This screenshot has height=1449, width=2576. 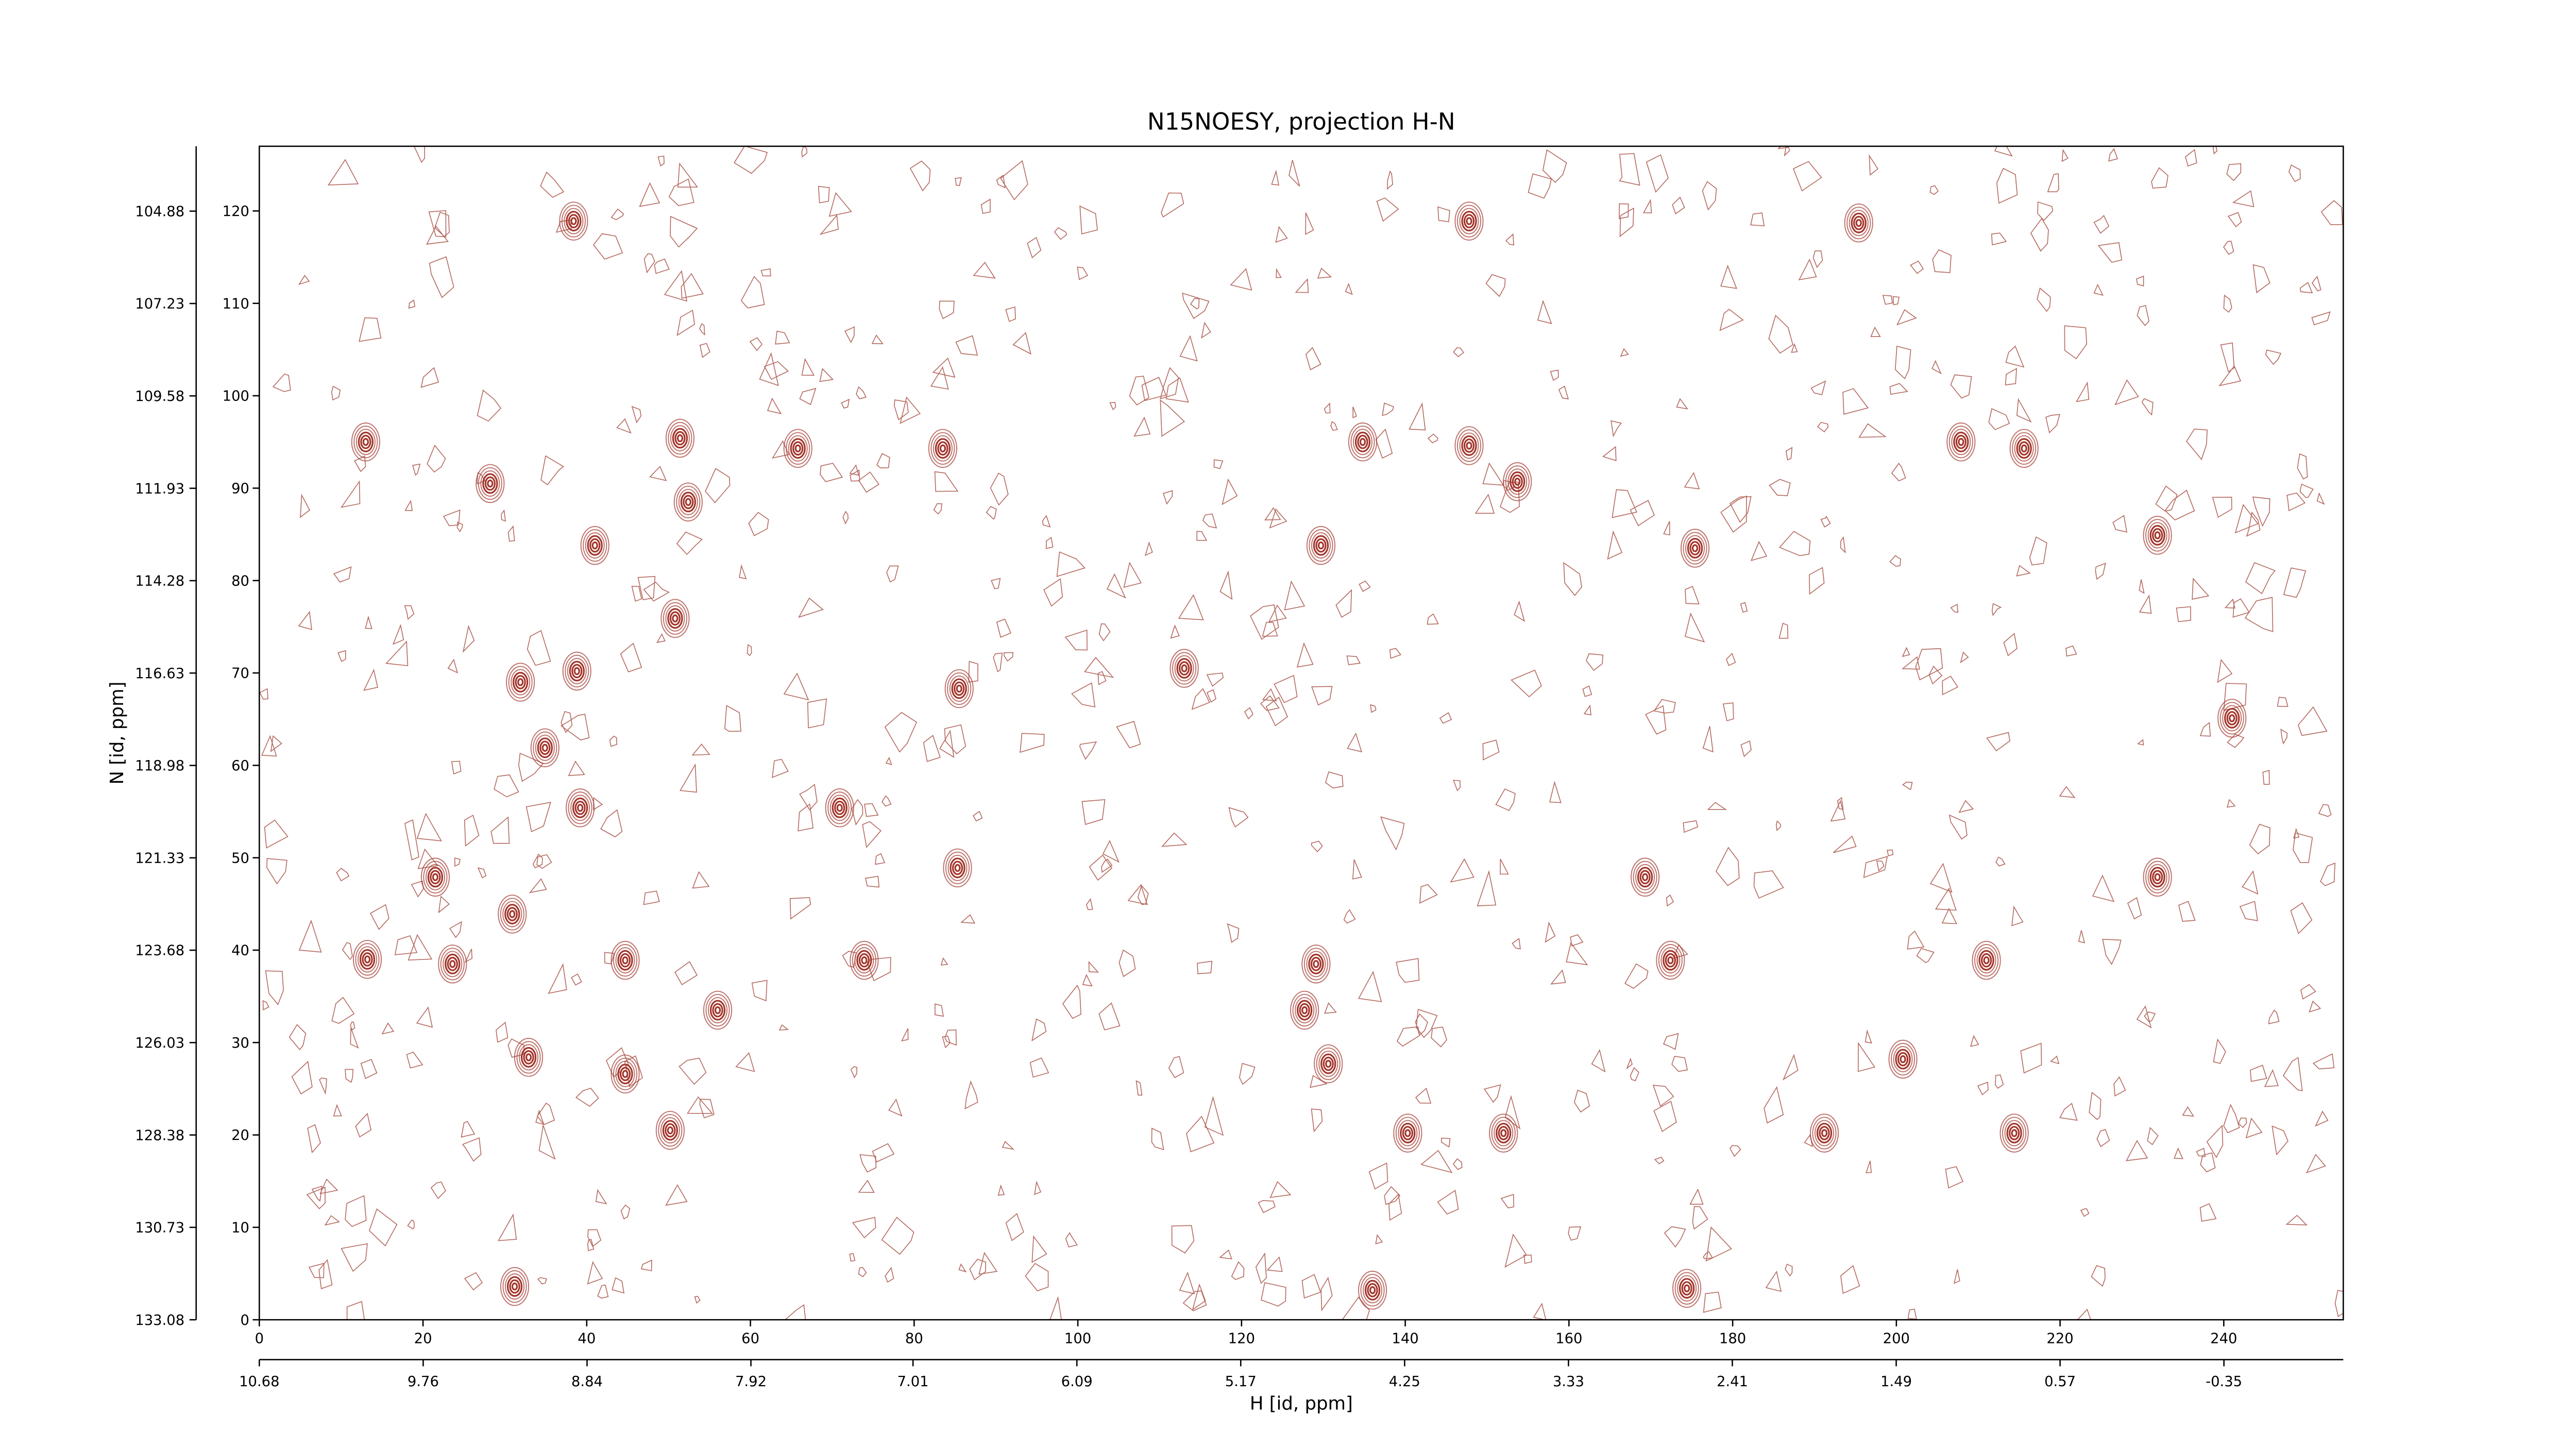 I want to click on y2-tick-label: 104.88, so click(x=159, y=212).